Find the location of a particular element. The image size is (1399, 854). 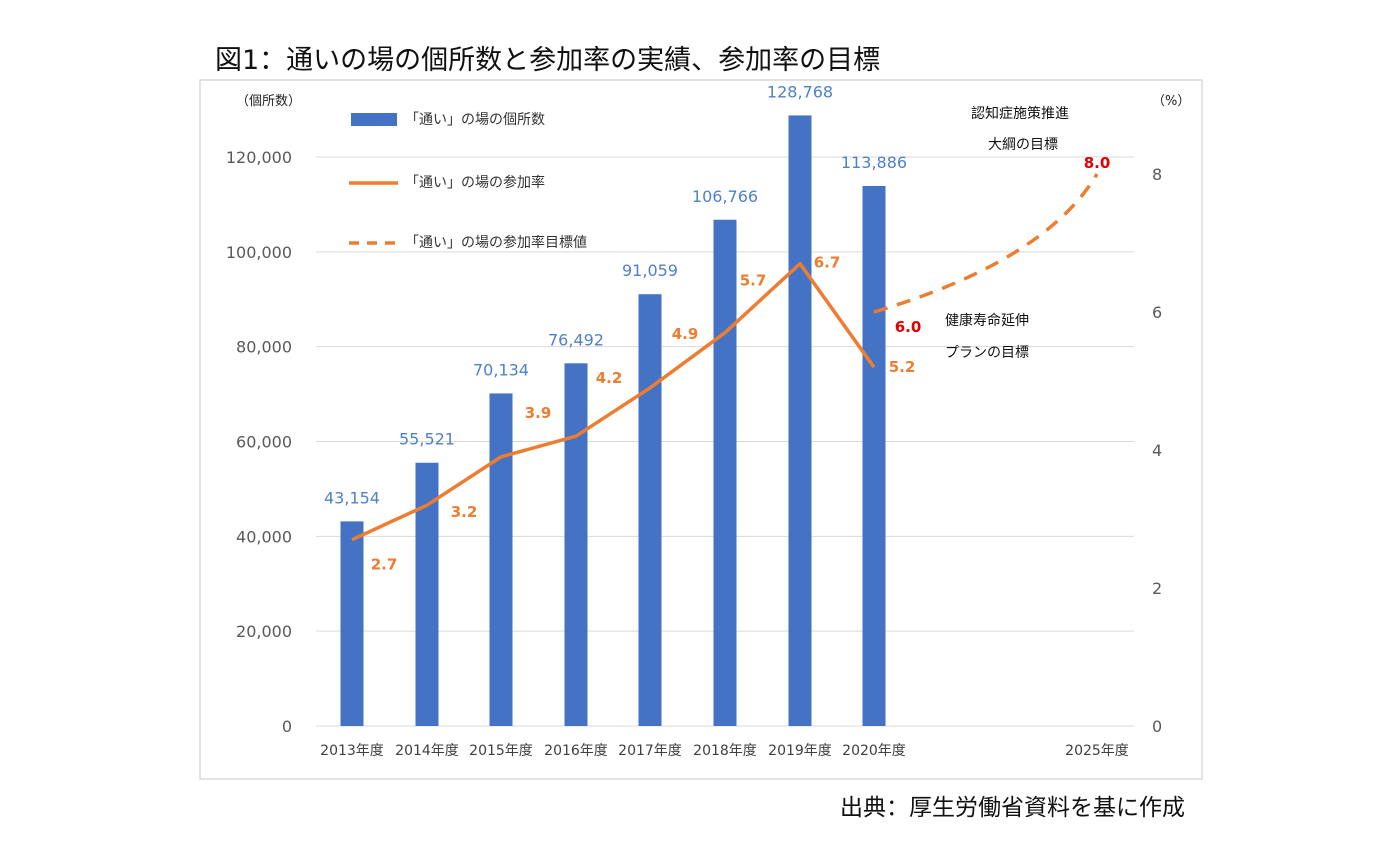

legend-bar-swatch is located at coordinates (374, 119).